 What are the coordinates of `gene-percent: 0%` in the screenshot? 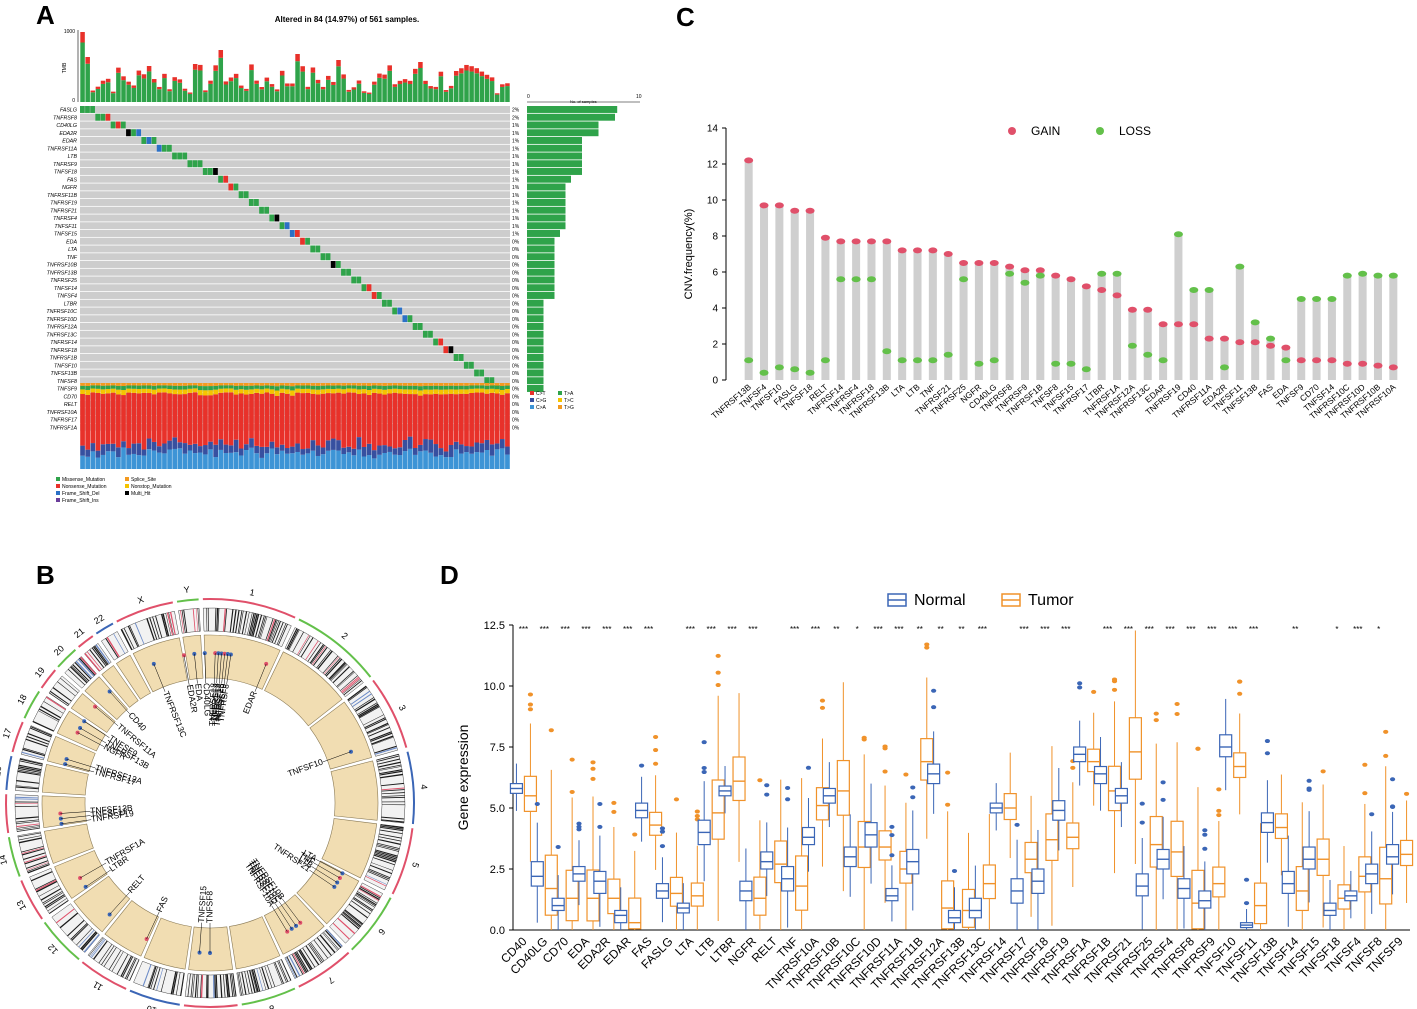 It's located at (516, 320).